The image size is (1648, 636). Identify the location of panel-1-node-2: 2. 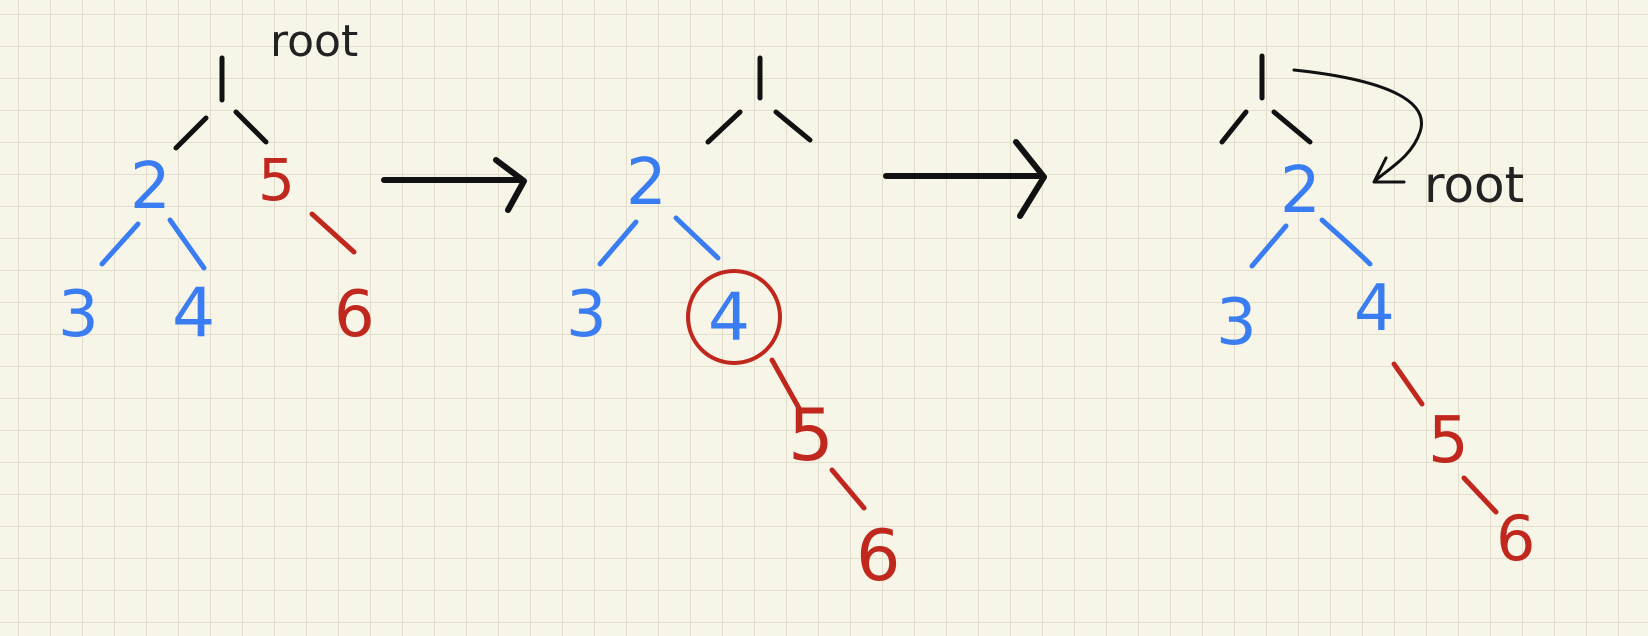
(150, 187).